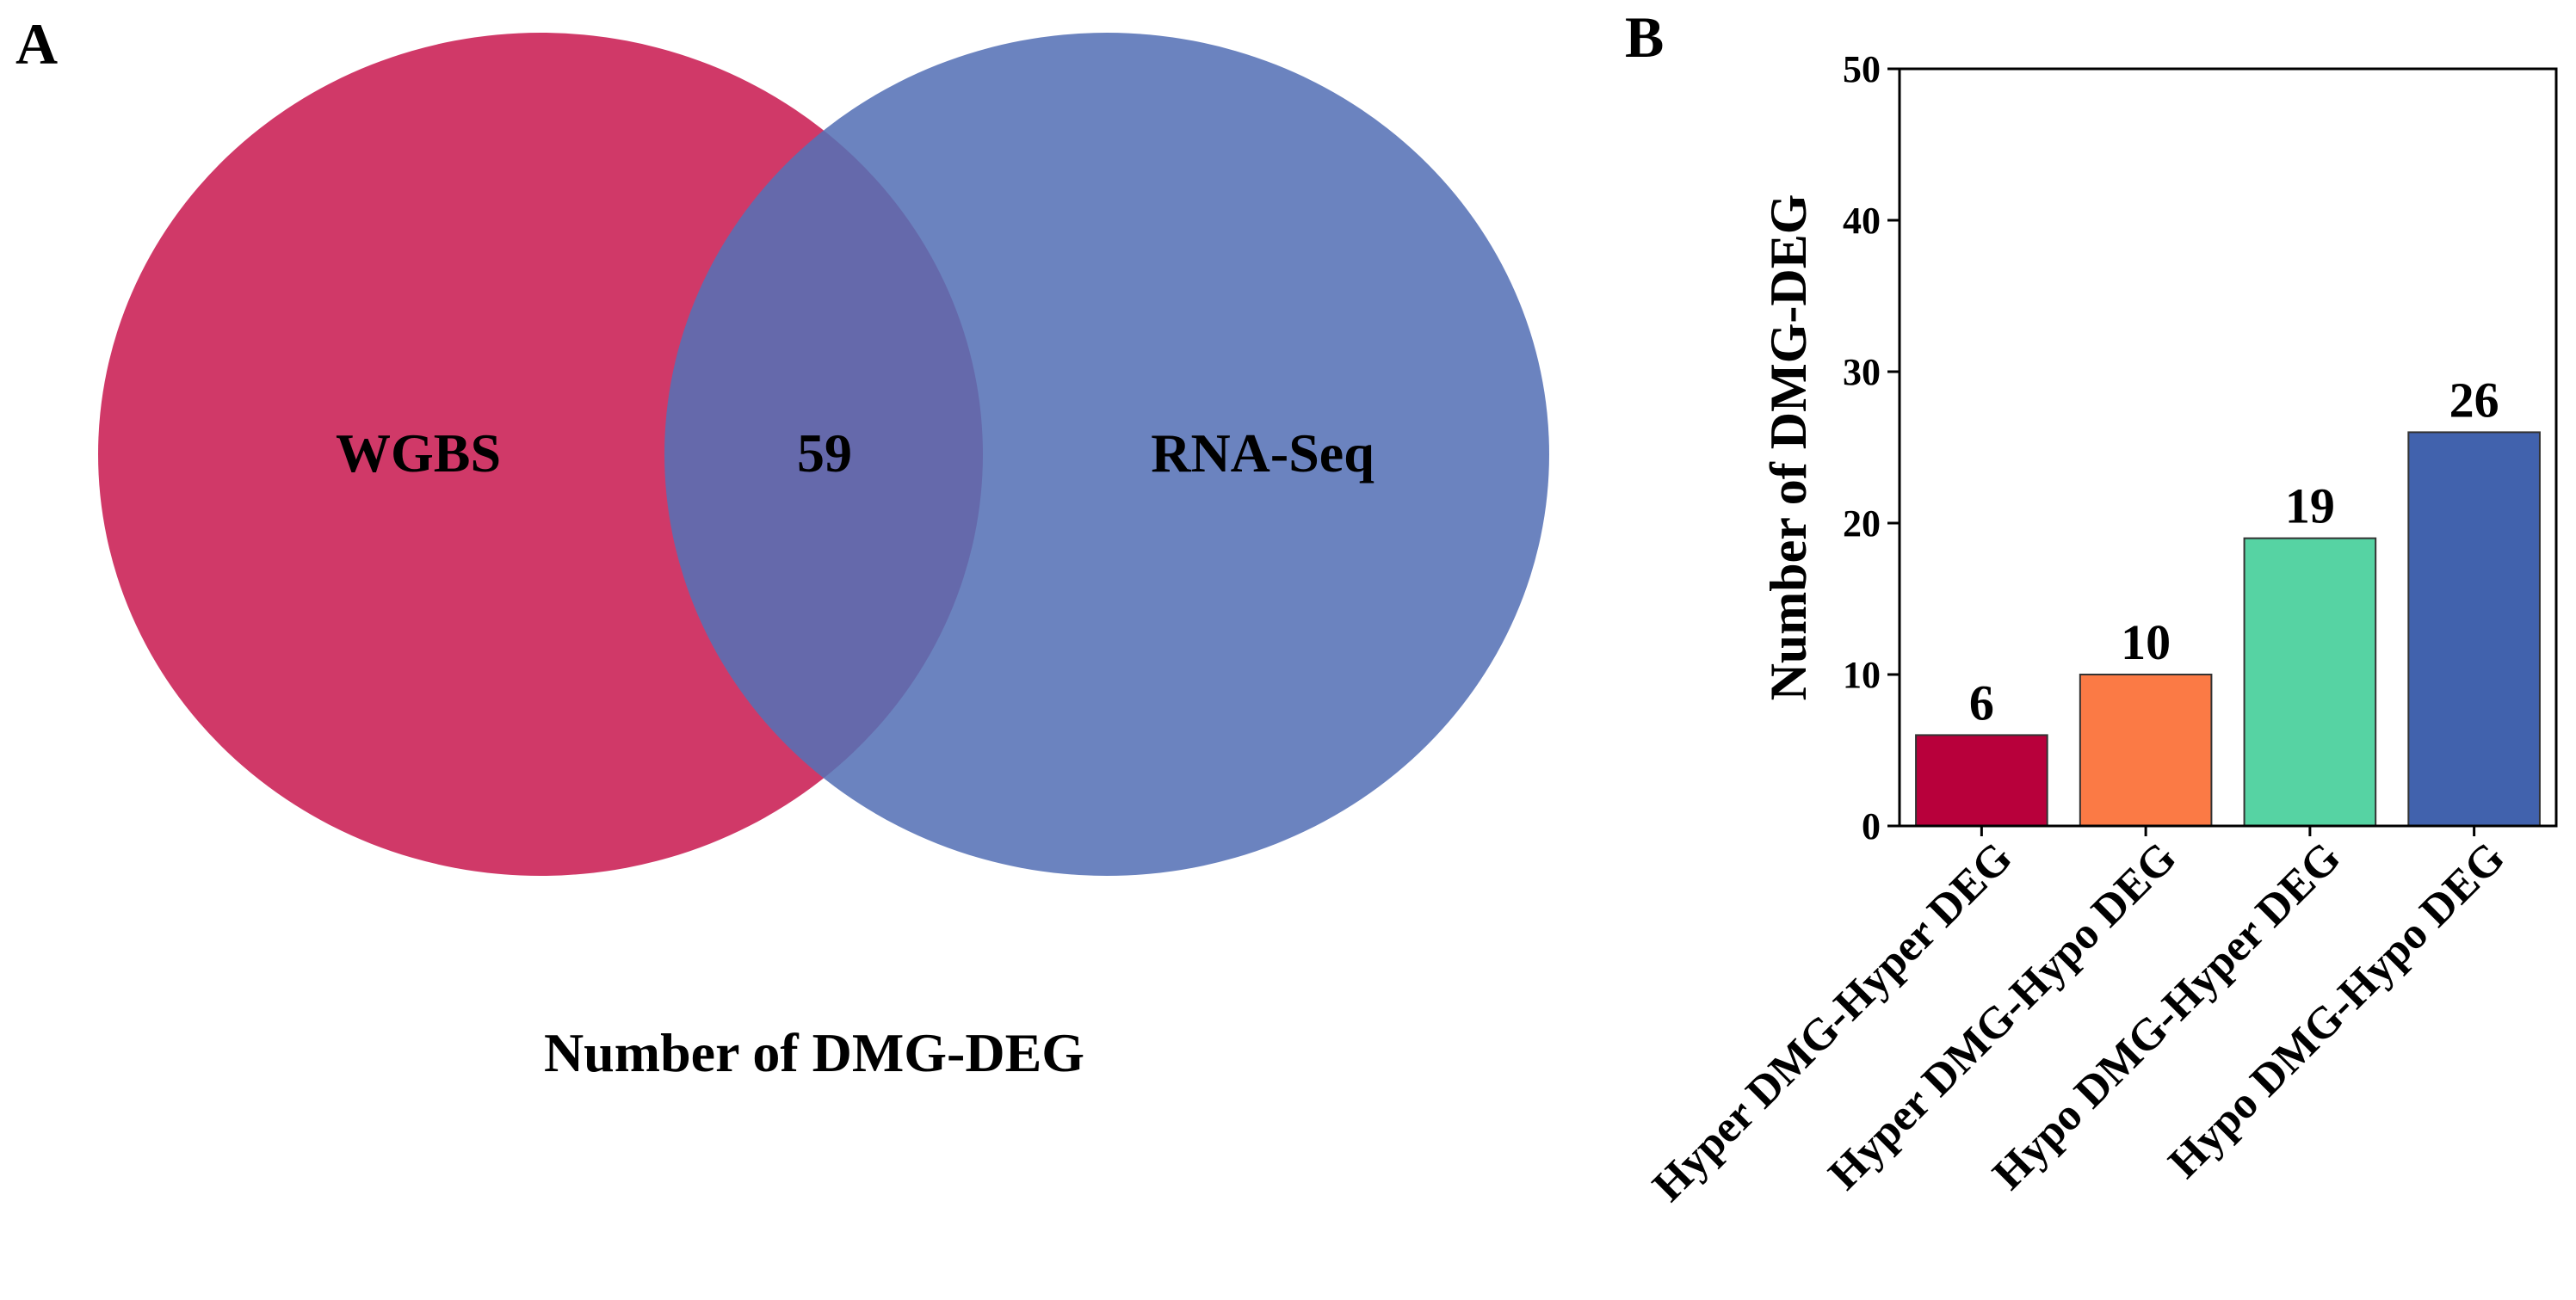 This screenshot has width=2576, height=1300. Describe the element at coordinates (2336, 1010) in the screenshot. I see `category-label: Hypo DMG-Hypo DEG` at that location.